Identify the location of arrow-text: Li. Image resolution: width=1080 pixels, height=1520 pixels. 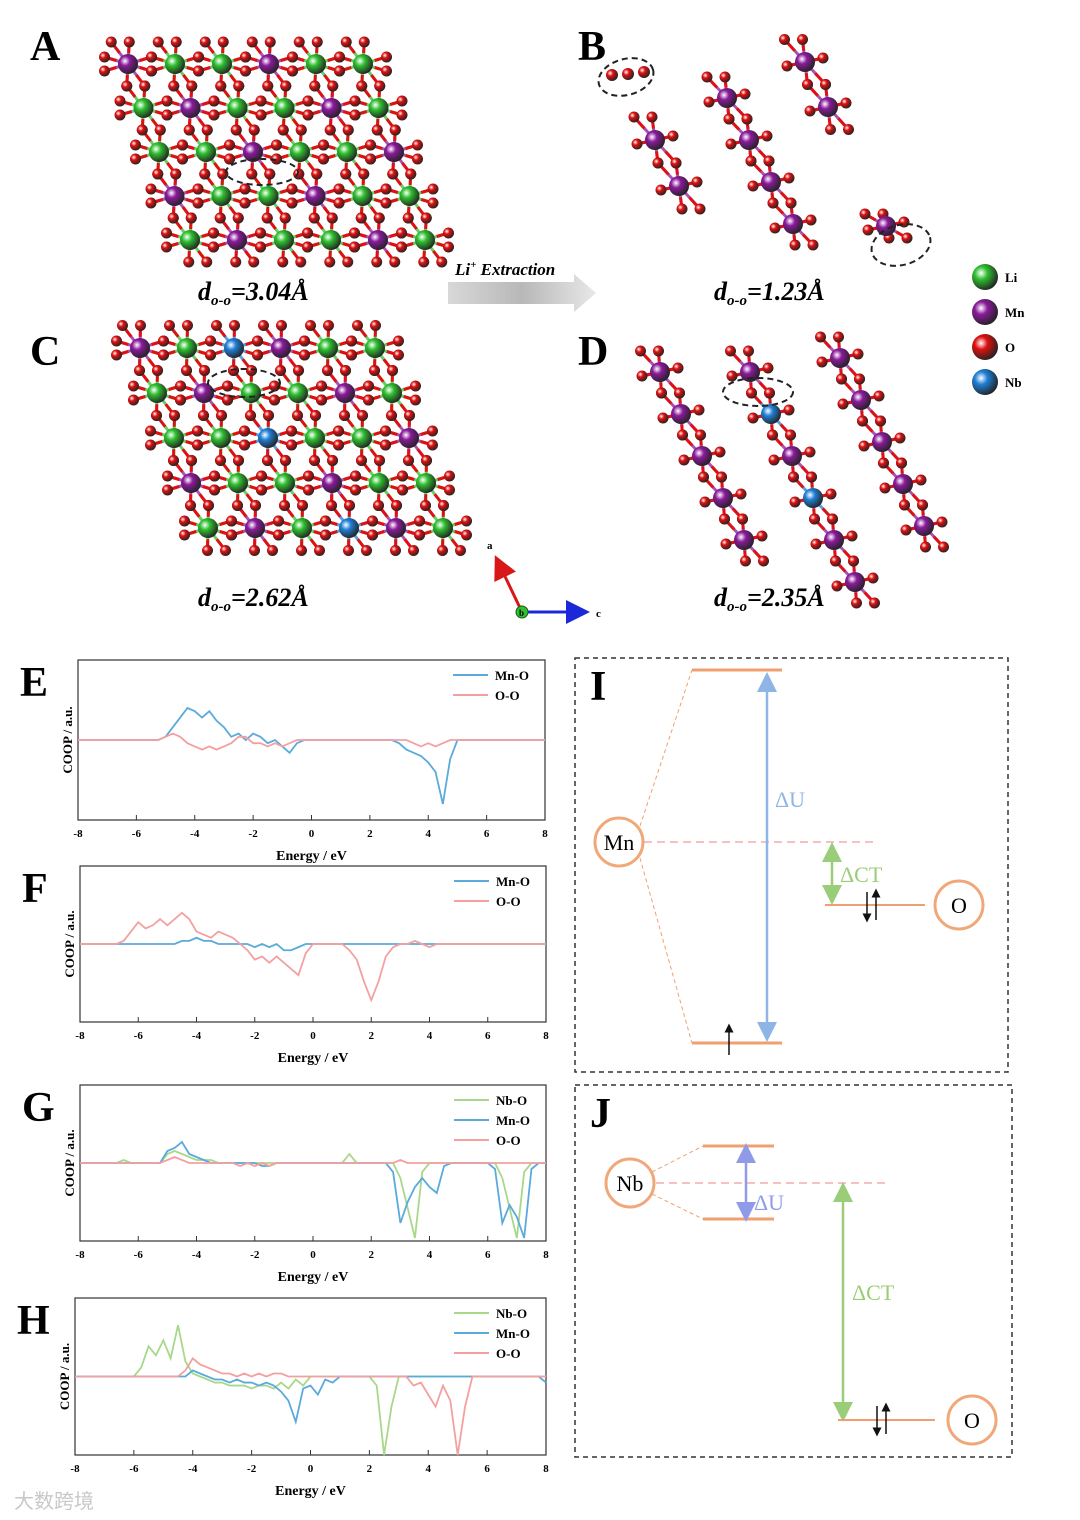
(462, 269).